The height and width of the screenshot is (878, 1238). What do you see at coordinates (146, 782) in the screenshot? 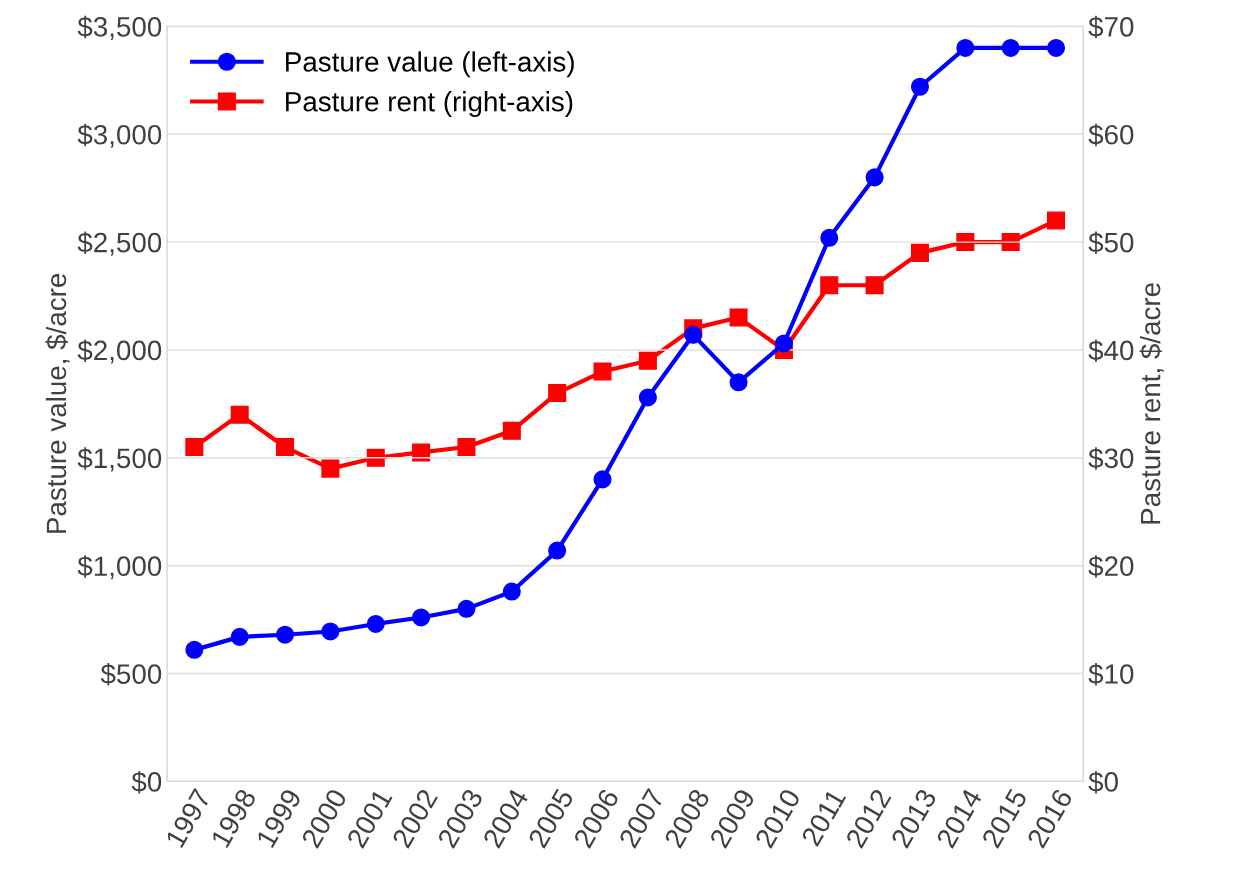
I see `y-tick-label: $0` at bounding box center [146, 782].